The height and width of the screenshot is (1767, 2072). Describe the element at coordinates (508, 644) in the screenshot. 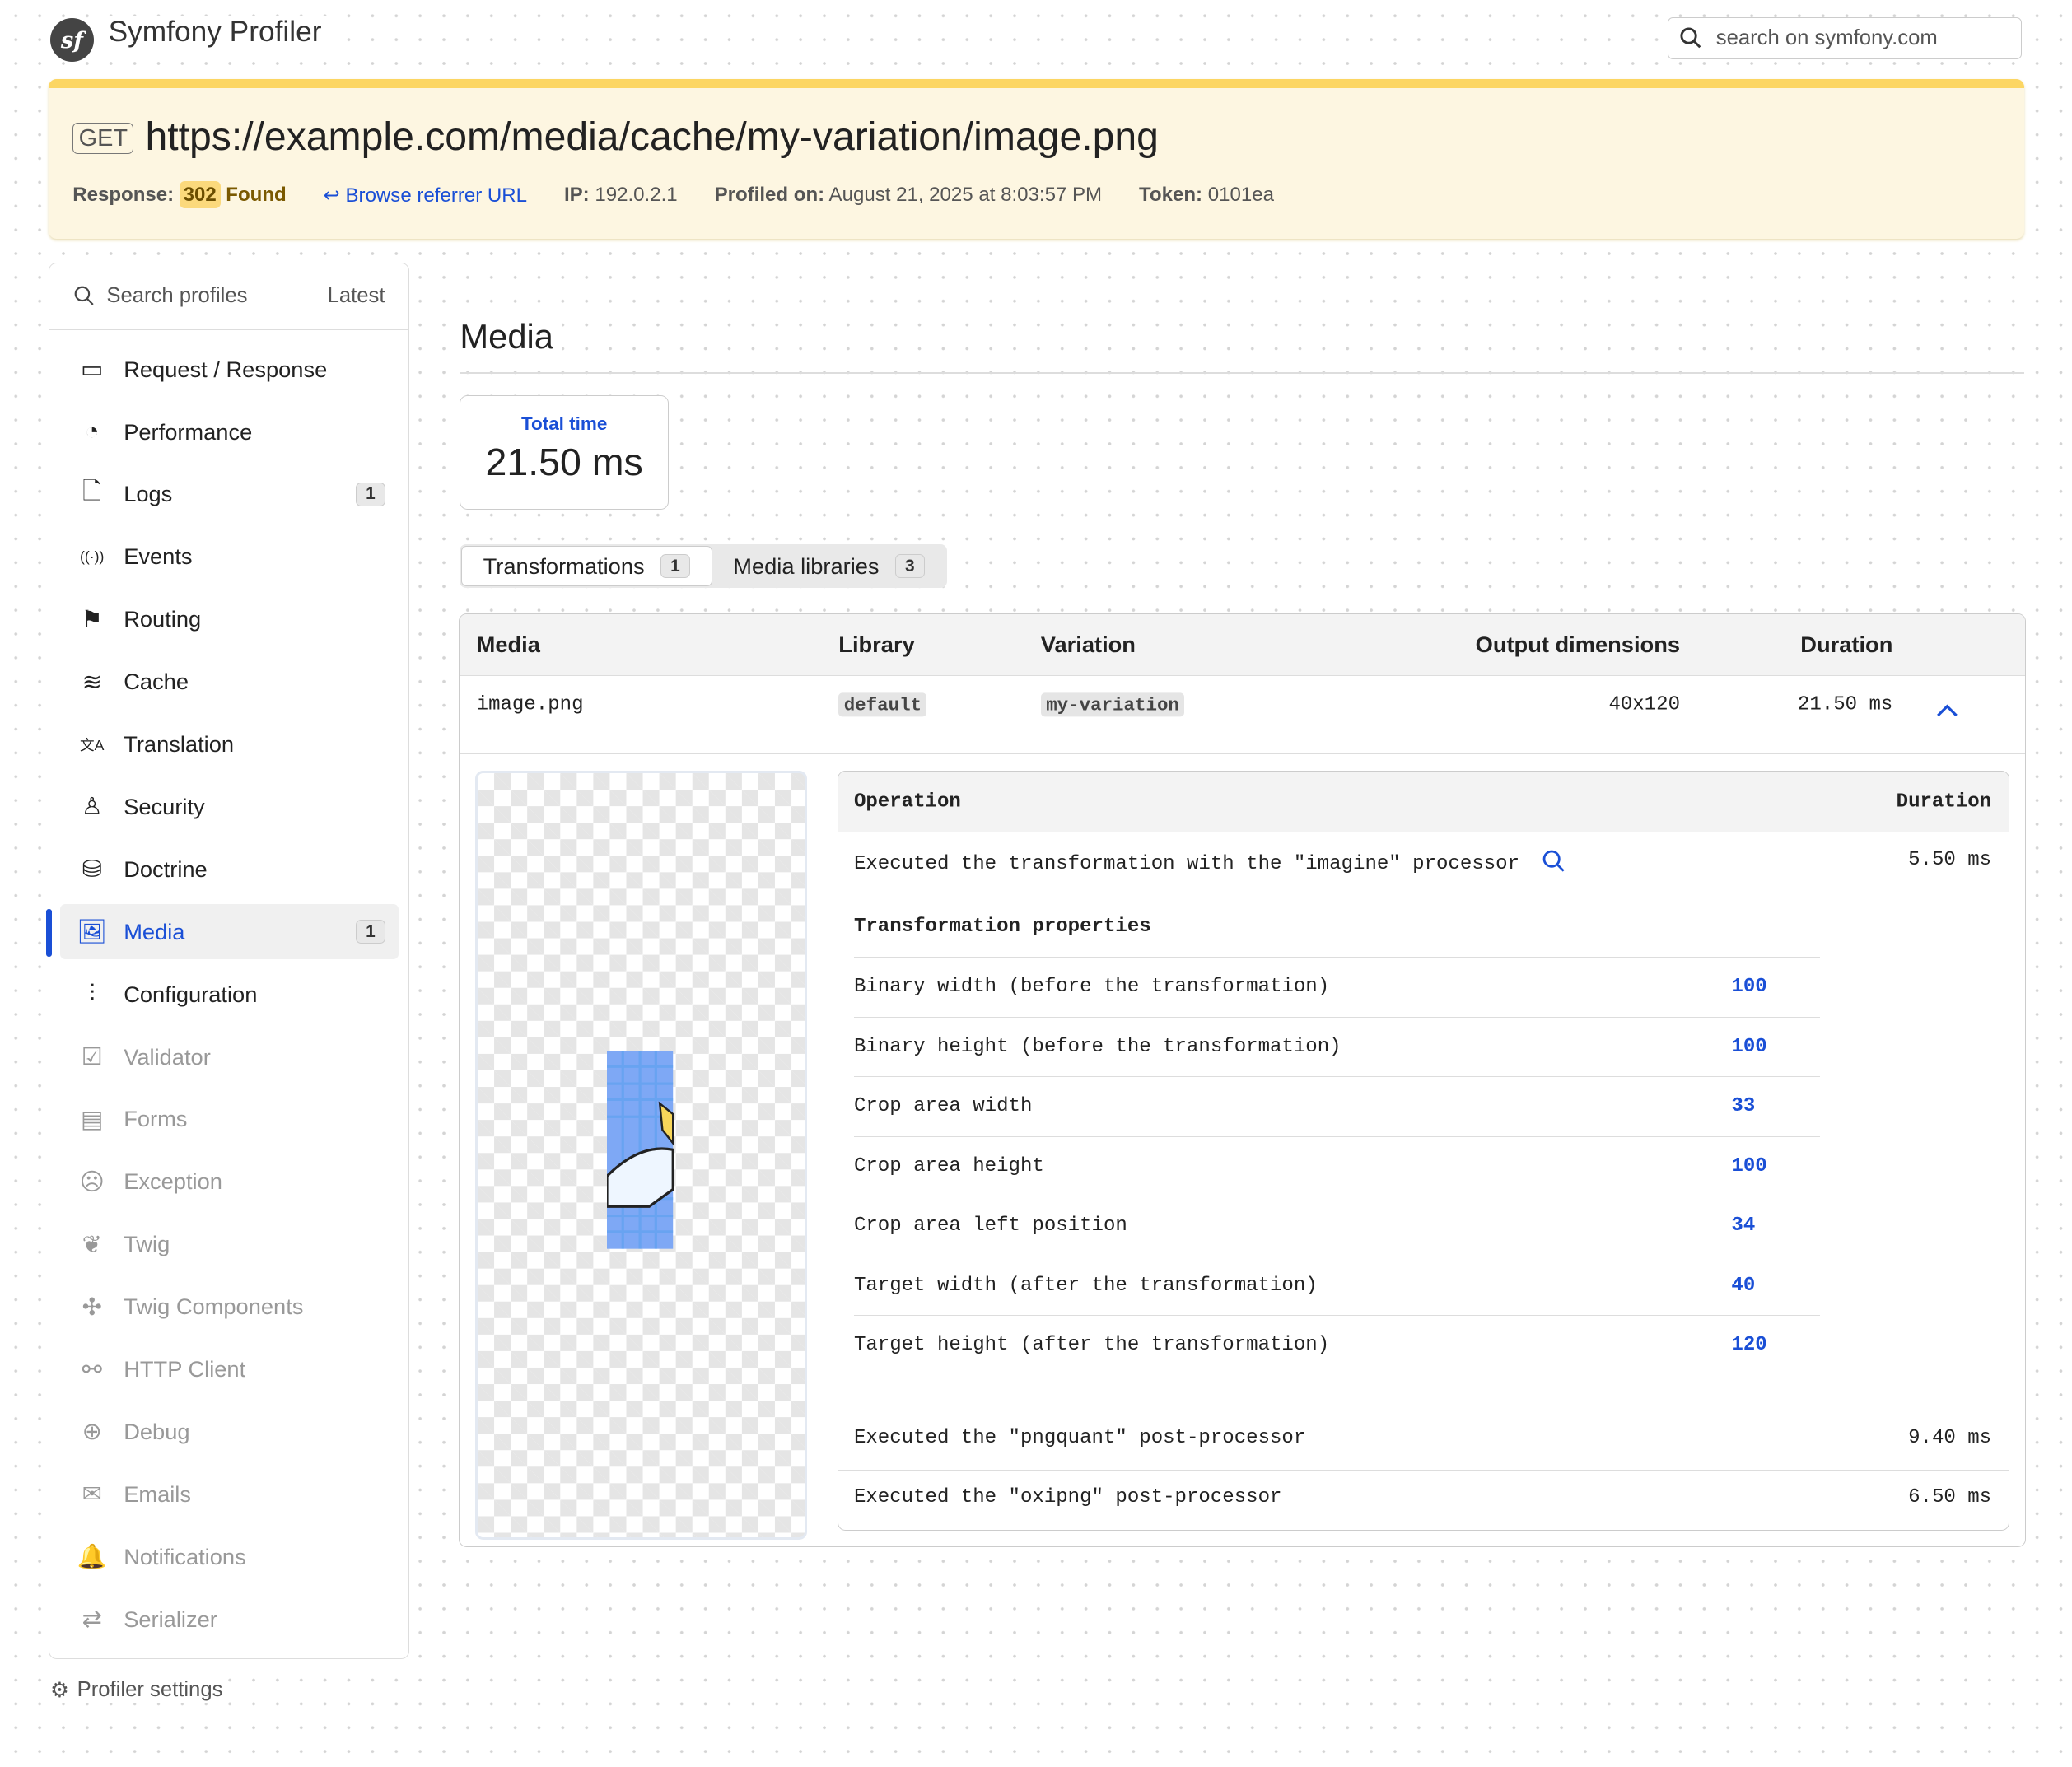

I see `header-media: Media` at that location.